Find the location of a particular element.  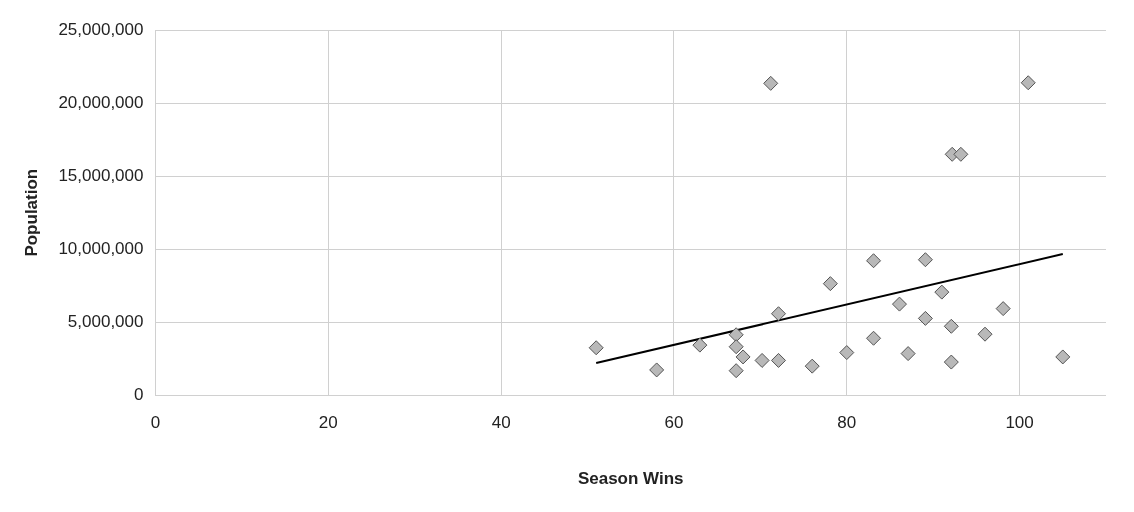

y-tick-label: 15,000,000 is located at coordinates (101, 175).